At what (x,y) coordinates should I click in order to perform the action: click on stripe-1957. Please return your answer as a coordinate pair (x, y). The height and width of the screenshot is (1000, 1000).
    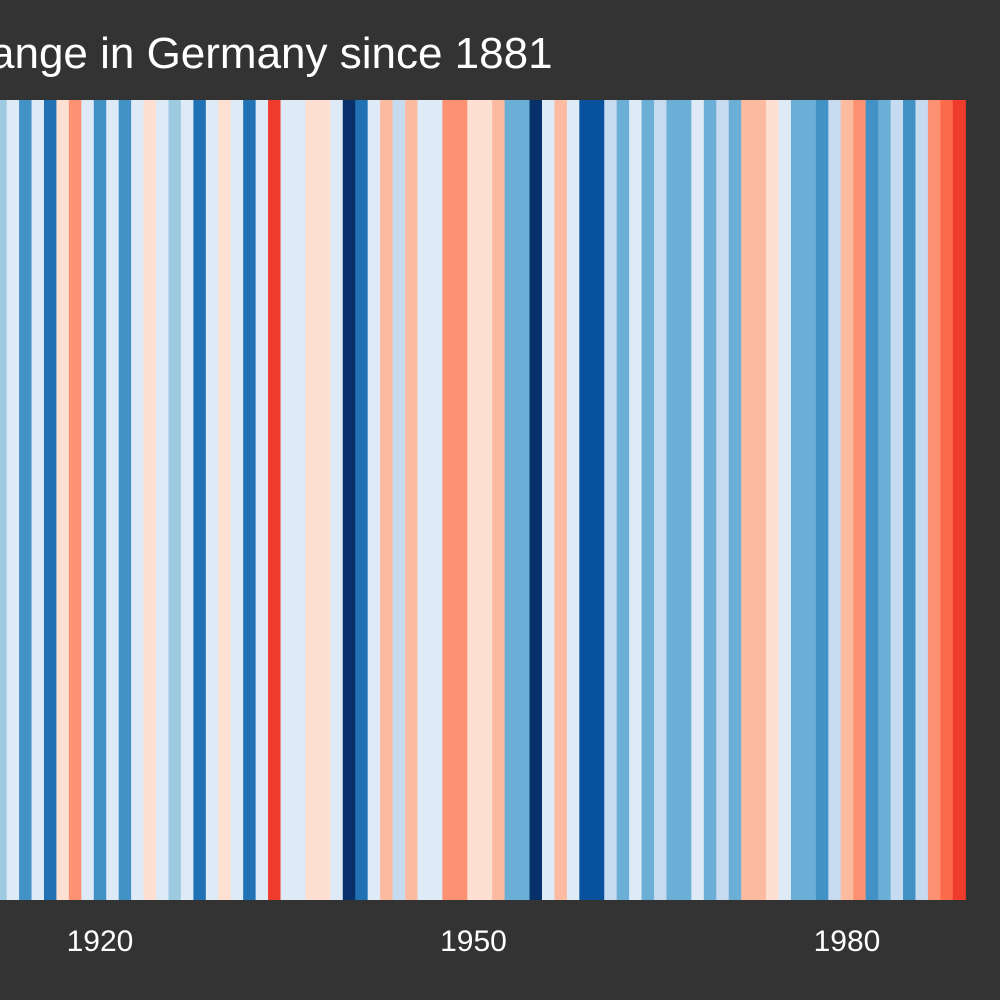
    Looking at the image, I should click on (561, 500).